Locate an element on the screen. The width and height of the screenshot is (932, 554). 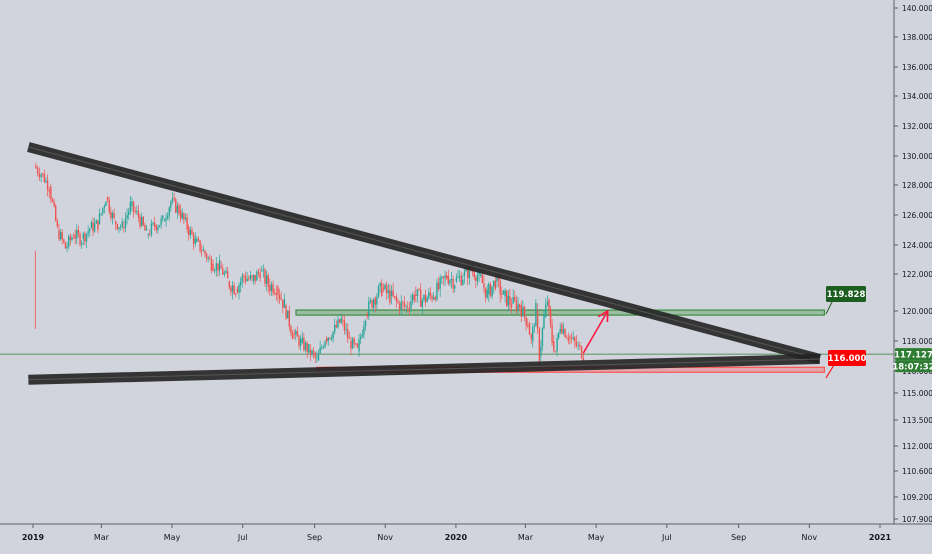
projection-arrow is located at coordinates (595, 332).